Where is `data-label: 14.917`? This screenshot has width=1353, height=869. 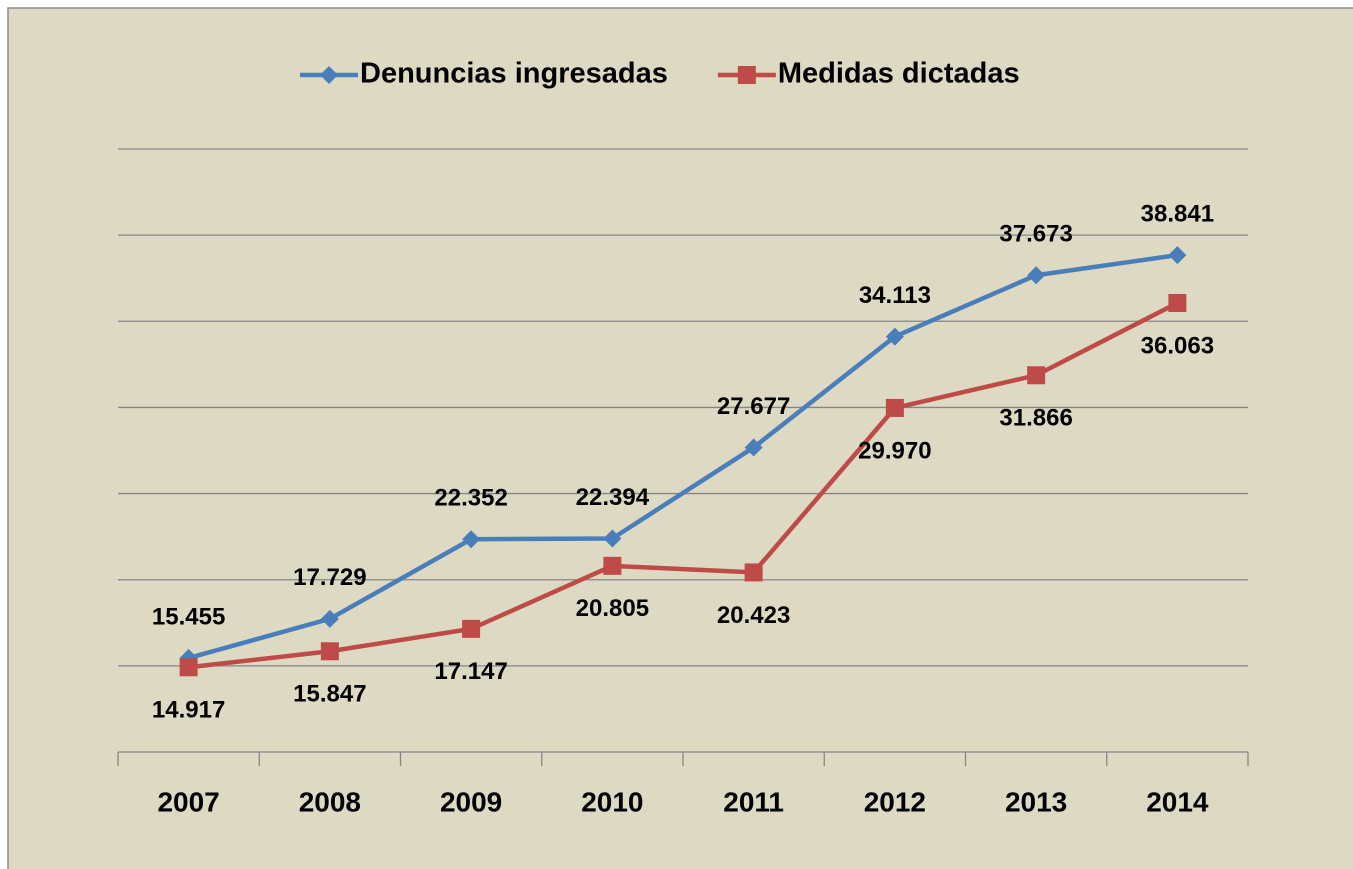
data-label: 14.917 is located at coordinates (188, 710).